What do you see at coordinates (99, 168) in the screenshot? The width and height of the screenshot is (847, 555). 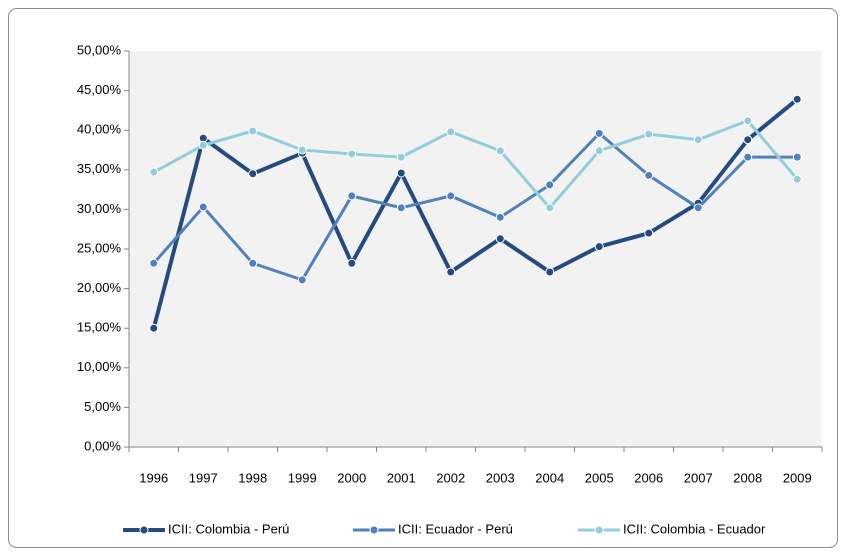 I see `y-tick-label: 35,00%` at bounding box center [99, 168].